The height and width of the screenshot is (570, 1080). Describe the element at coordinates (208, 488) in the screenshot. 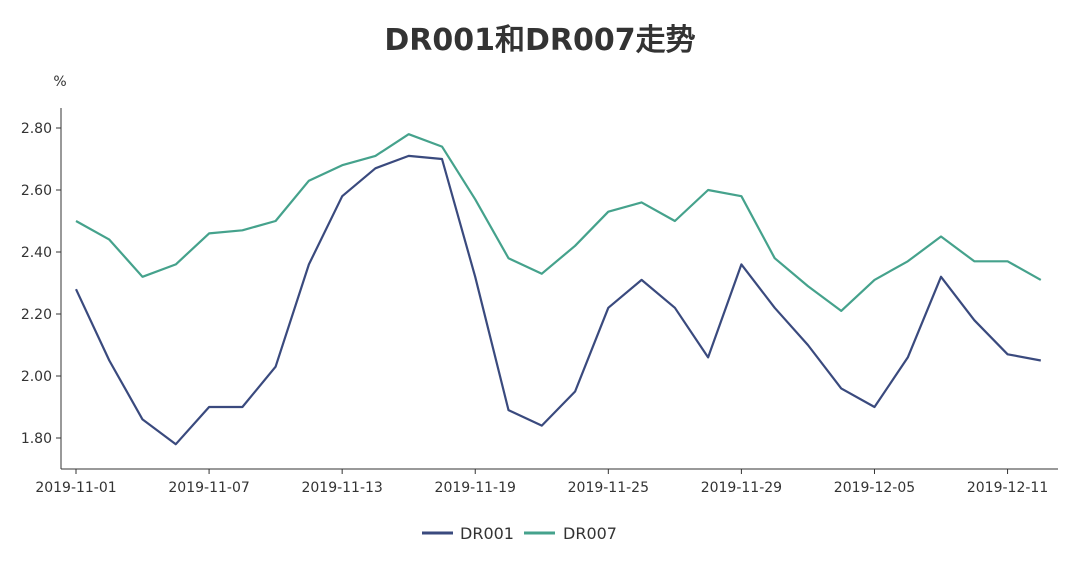

I see `x-tick-label: 2019-11-07` at that location.